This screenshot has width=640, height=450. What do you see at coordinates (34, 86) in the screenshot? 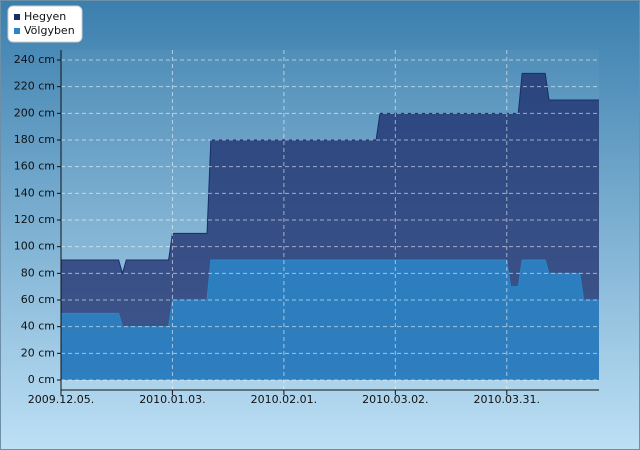
I see `y-tick-label: 220 cm` at bounding box center [34, 86].